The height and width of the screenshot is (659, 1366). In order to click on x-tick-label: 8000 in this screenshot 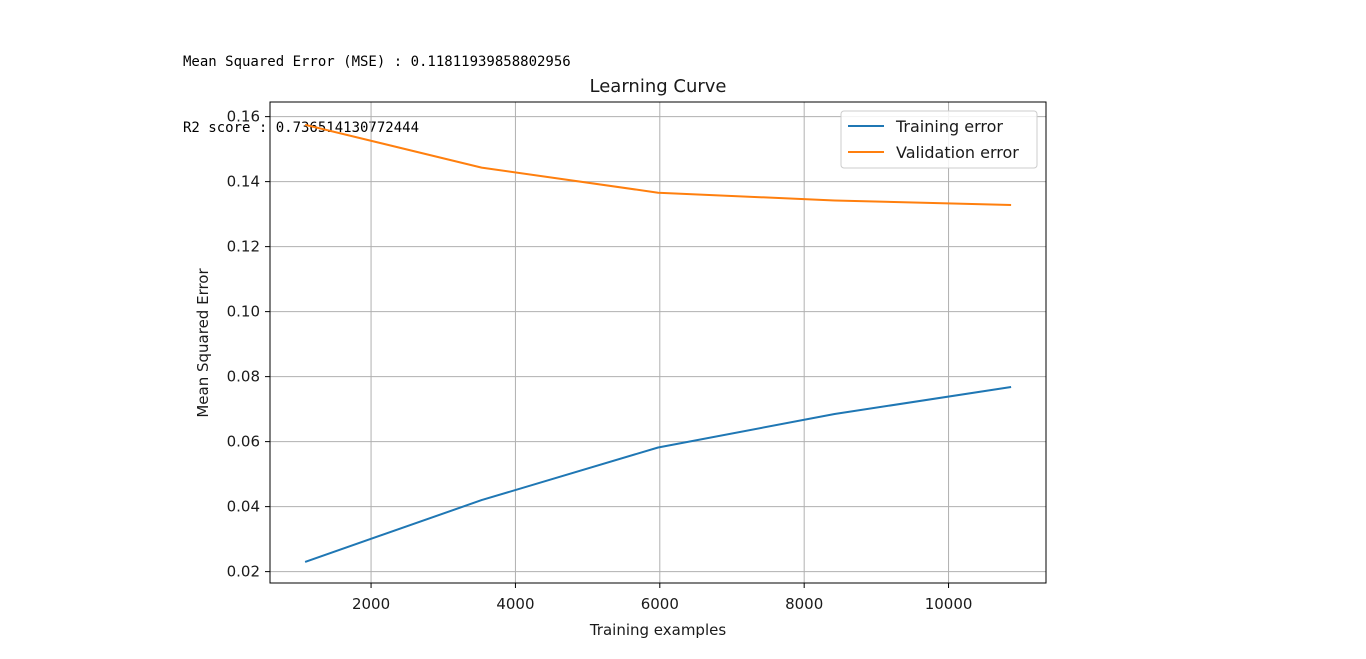, I will do `click(804, 604)`.